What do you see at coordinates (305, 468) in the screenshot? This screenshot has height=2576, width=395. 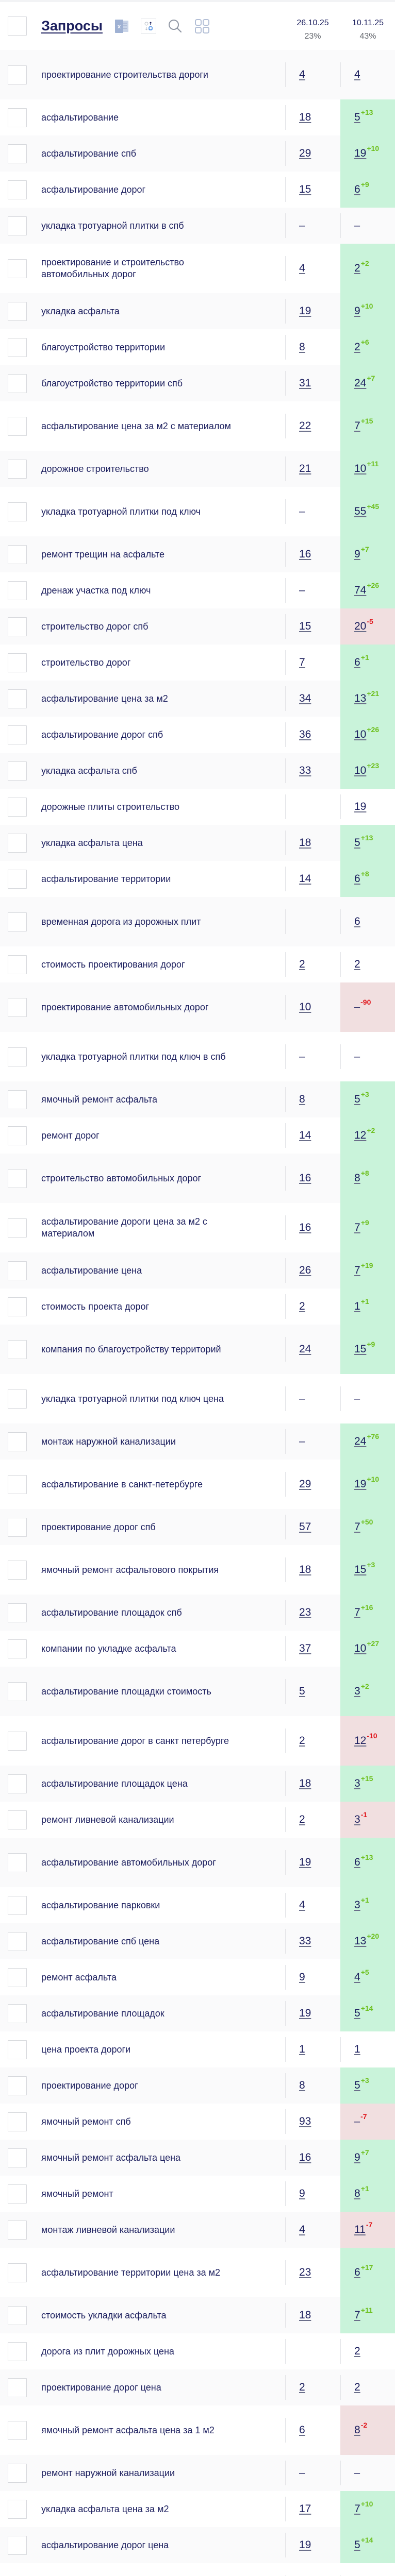 I see `position-link: 21` at bounding box center [305, 468].